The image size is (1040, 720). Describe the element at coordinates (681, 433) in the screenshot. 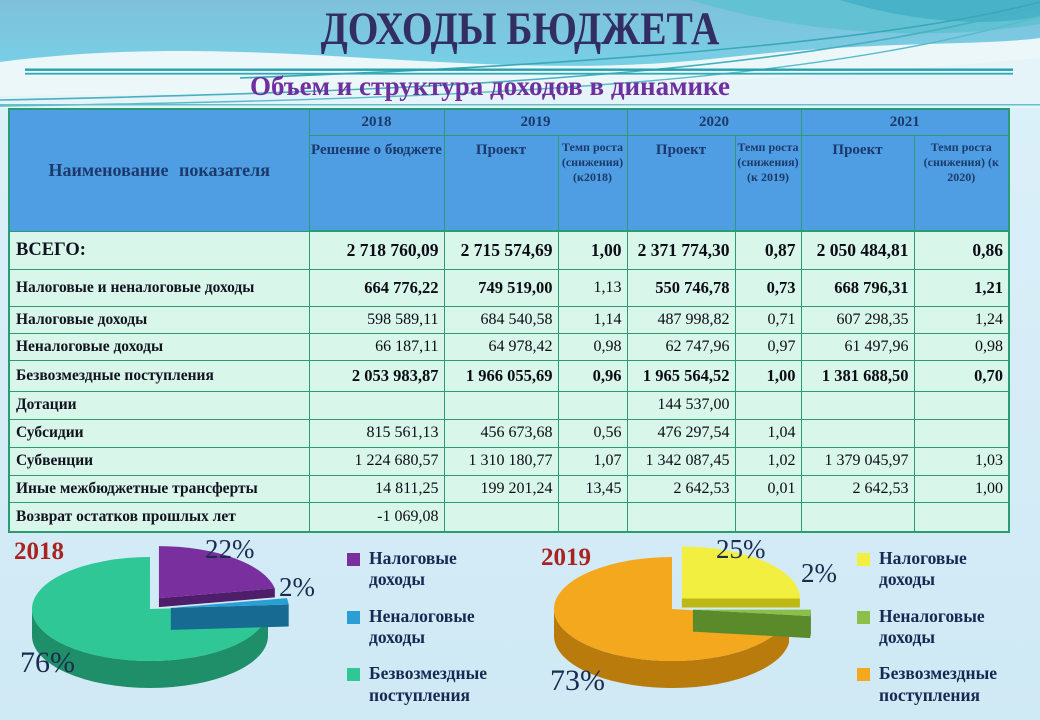

I see `cell: 476 297,54` at that location.